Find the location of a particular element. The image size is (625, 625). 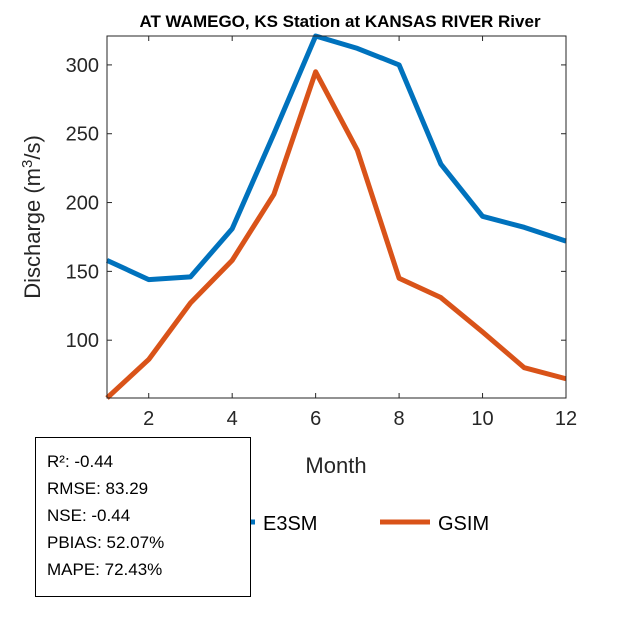

x-tick-label: 12 is located at coordinates (566, 419).